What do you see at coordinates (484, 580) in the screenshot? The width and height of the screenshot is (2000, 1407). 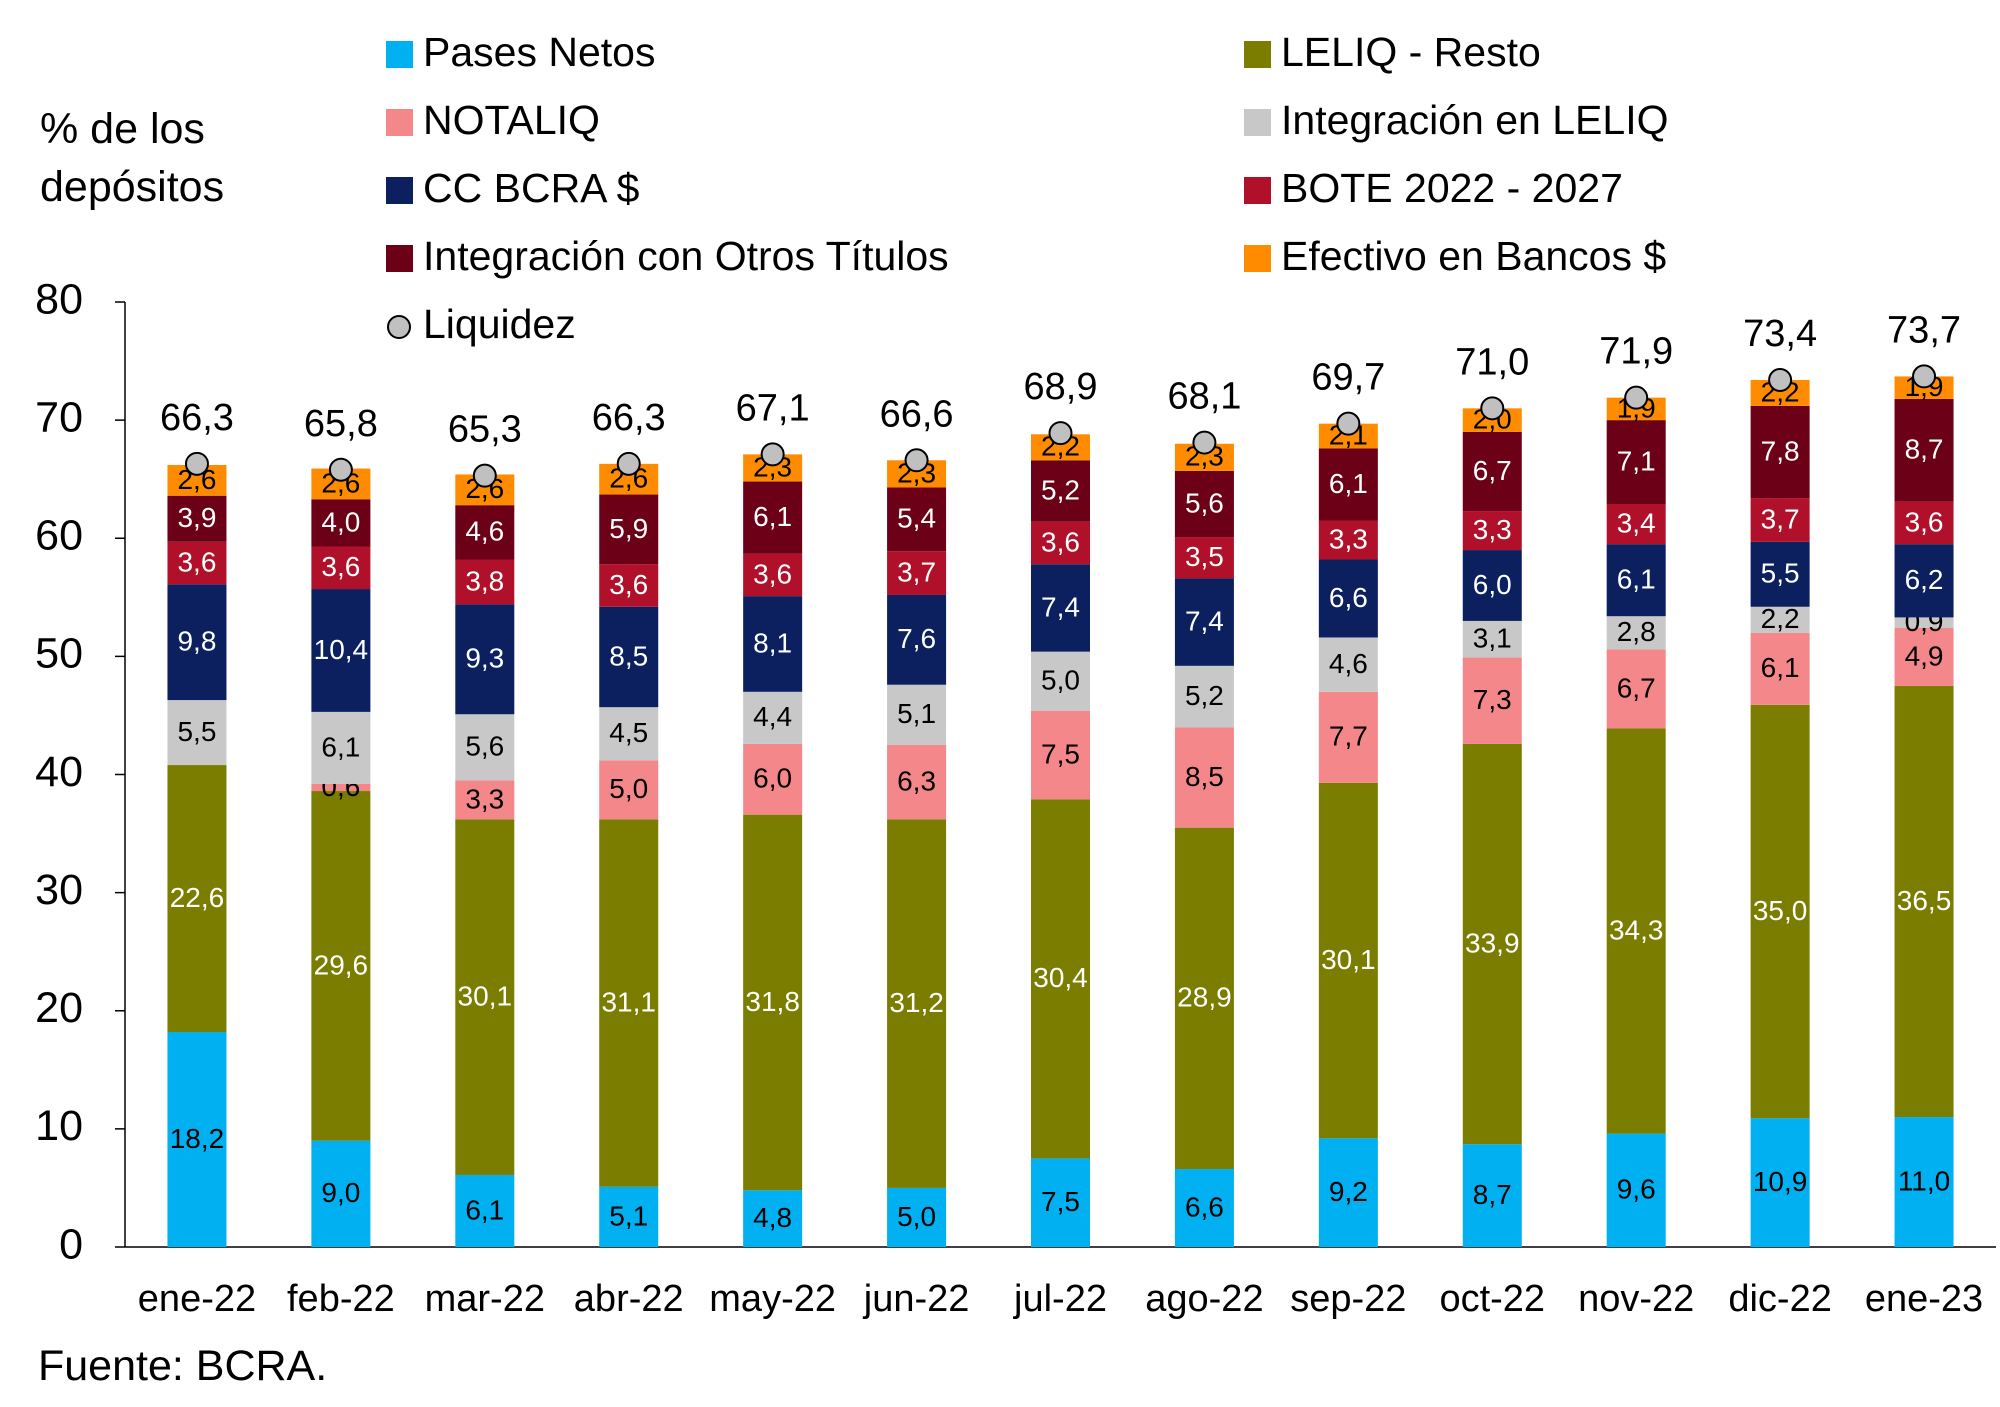 I see `value-label: 3,8` at bounding box center [484, 580].